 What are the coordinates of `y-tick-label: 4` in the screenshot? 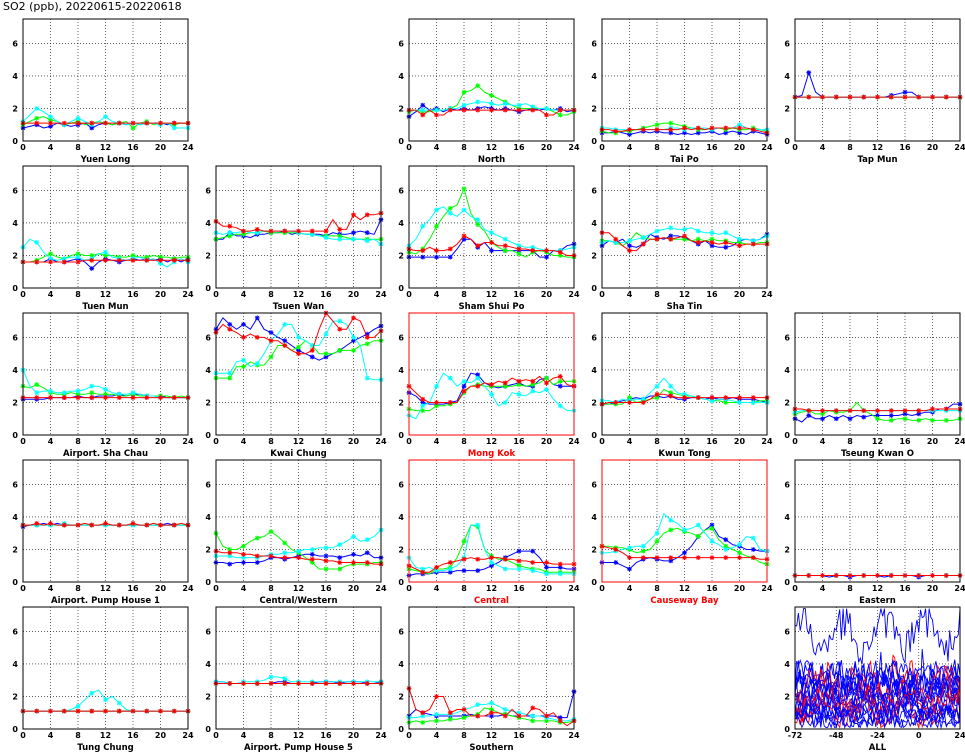 It's located at (15, 76).